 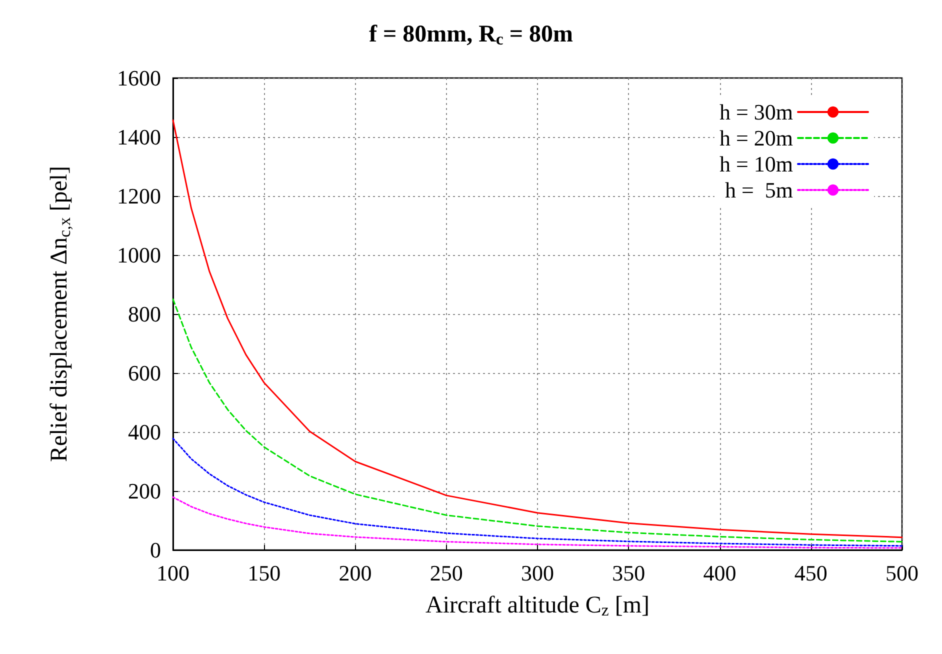 What do you see at coordinates (902, 573) in the screenshot?
I see `x-tick-label: 500` at bounding box center [902, 573].